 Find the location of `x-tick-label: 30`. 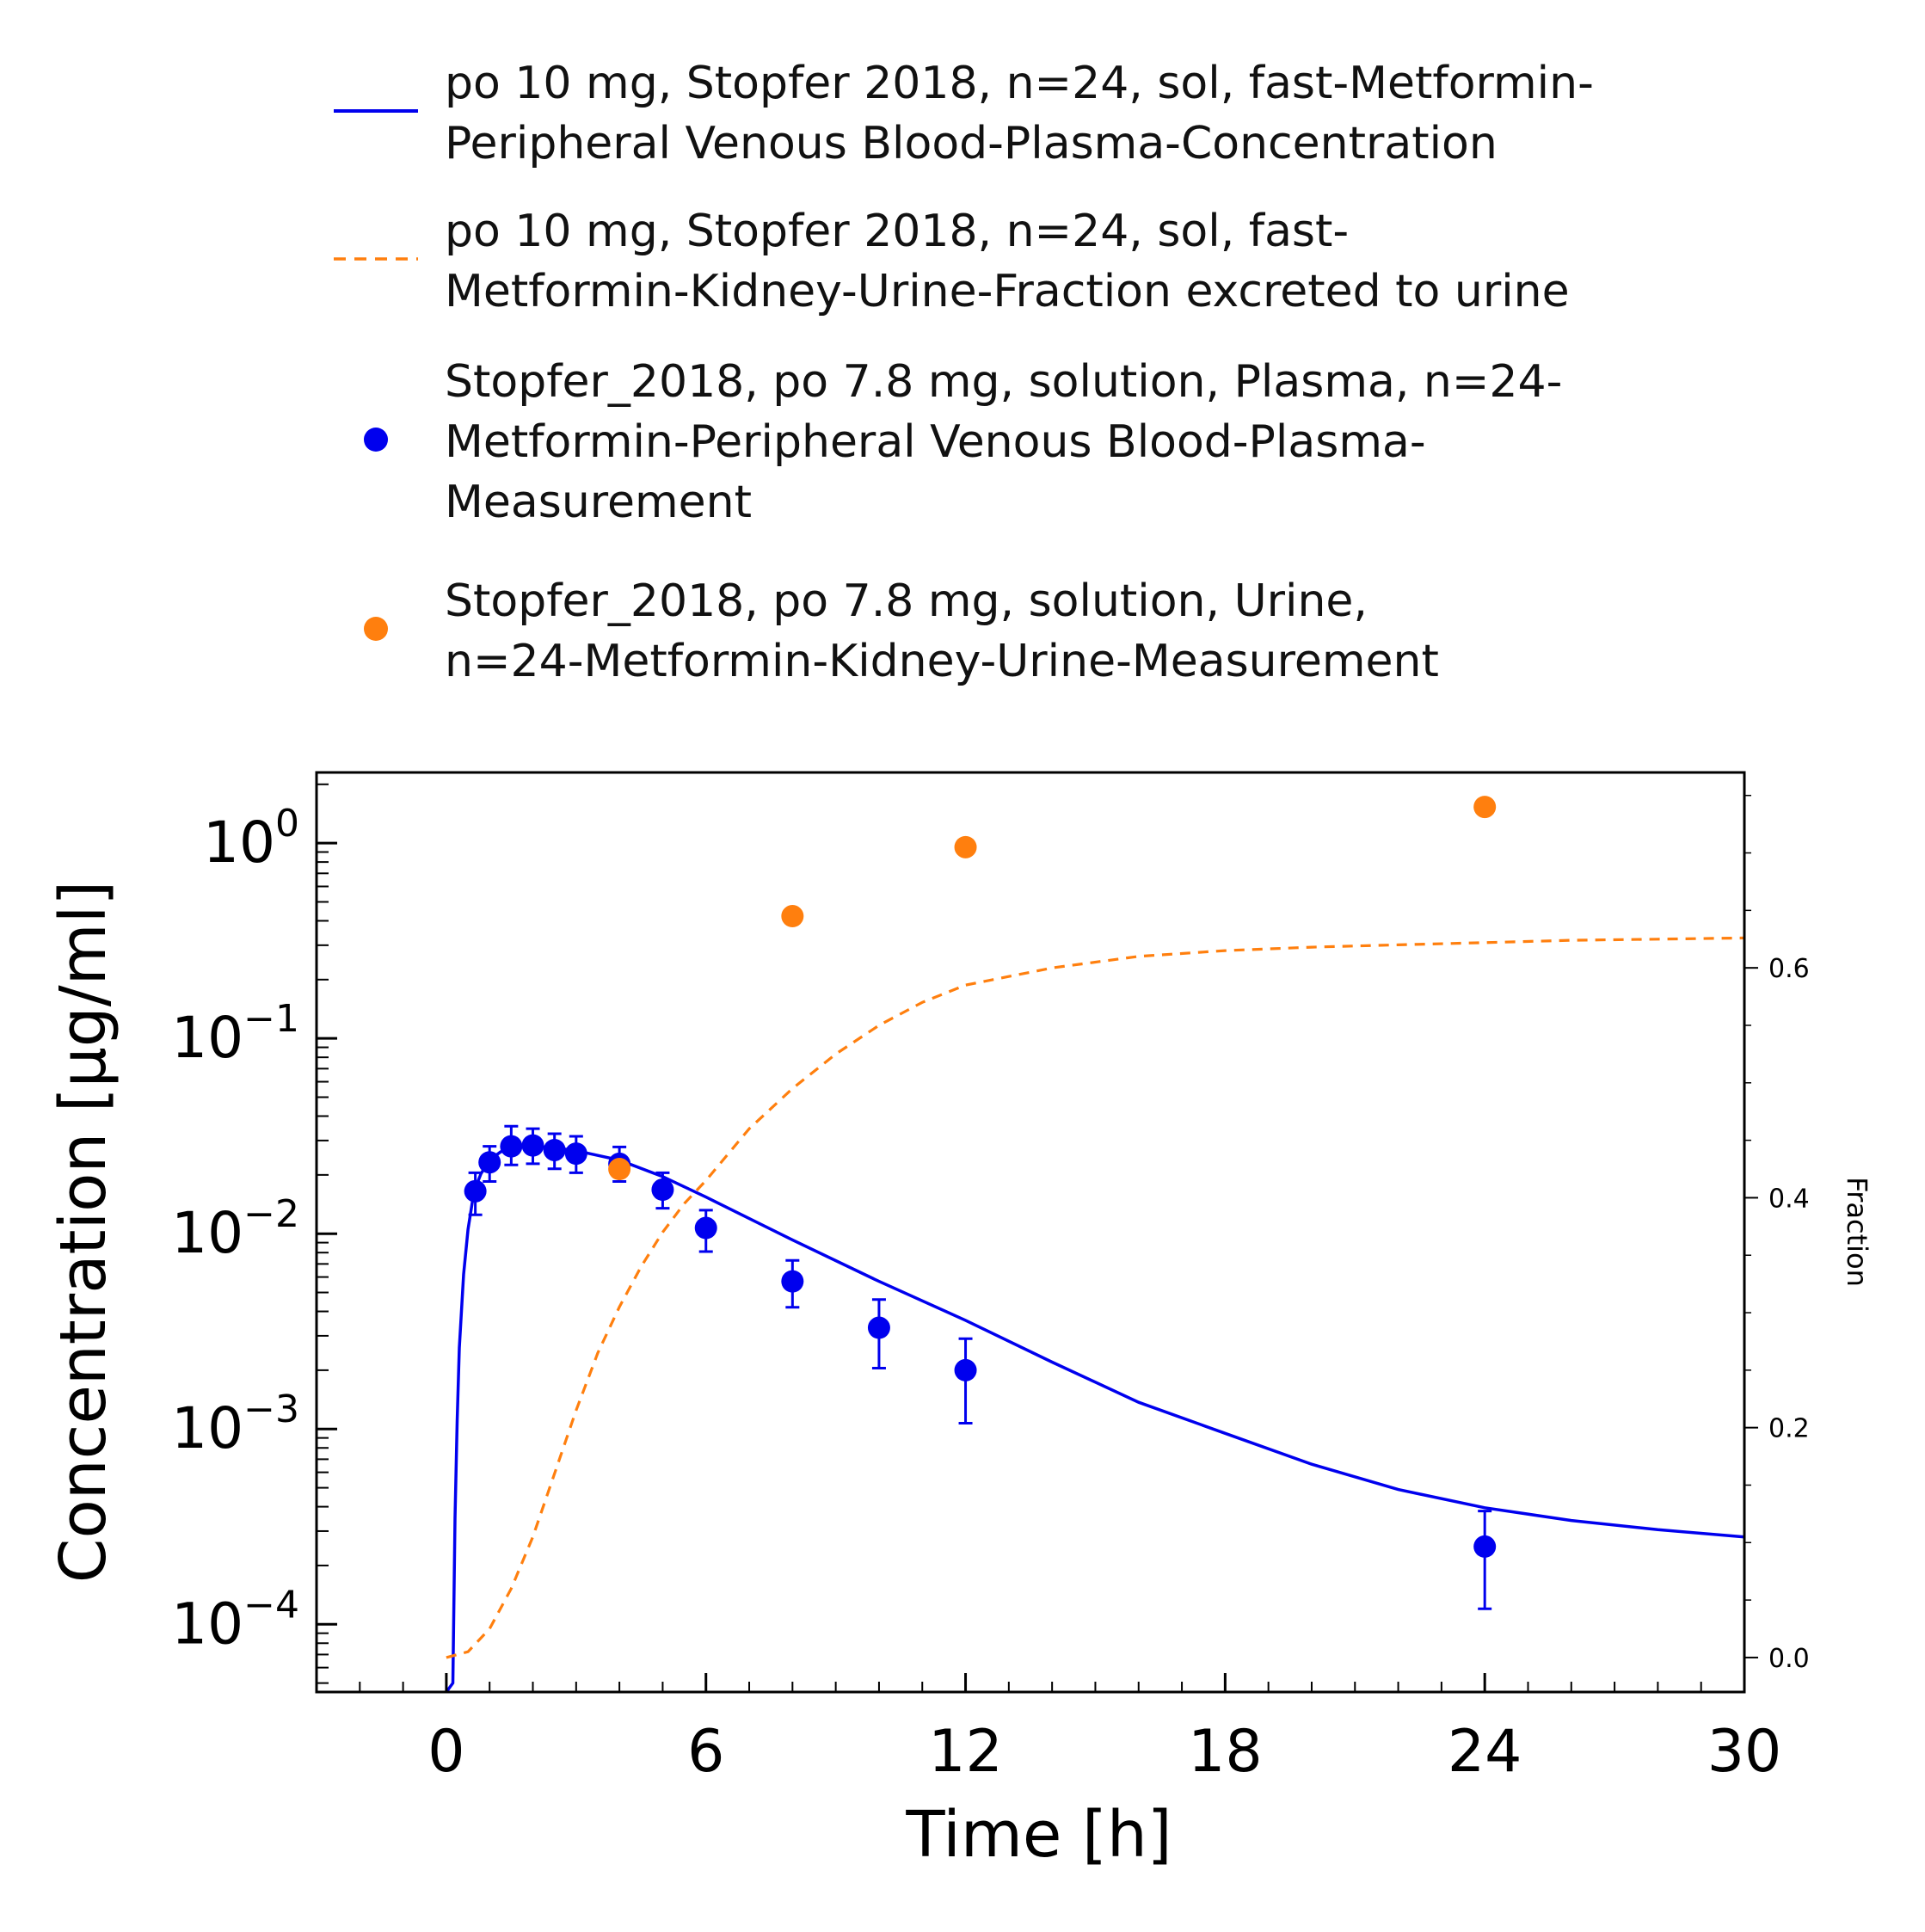

x-tick-label: 30 is located at coordinates (1745, 1752).